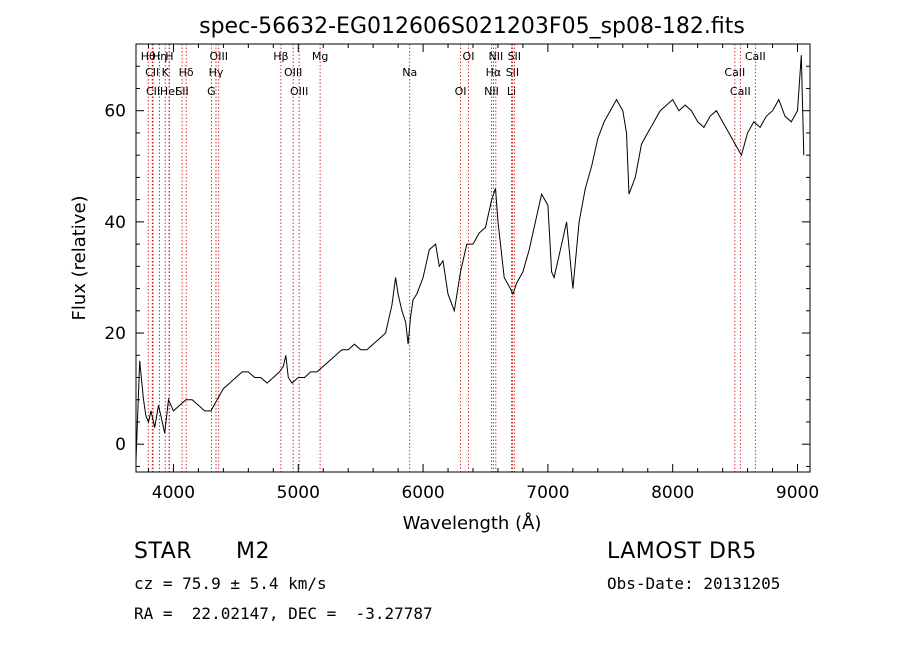 The width and height of the screenshot is (900, 649). Describe the element at coordinates (148, 56) in the screenshot. I see `line-marker-label: Hθ` at that location.